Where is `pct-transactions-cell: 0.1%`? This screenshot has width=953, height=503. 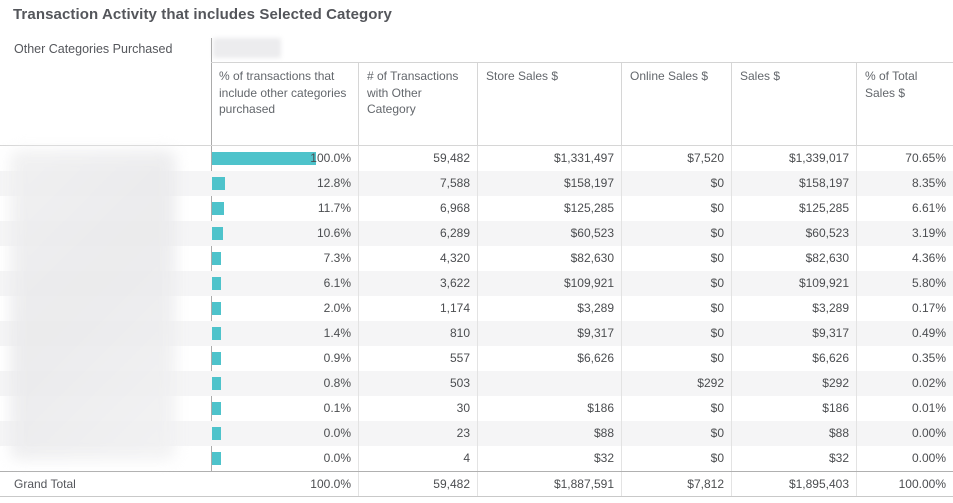
pct-transactions-cell: 0.1% is located at coordinates (285, 408).